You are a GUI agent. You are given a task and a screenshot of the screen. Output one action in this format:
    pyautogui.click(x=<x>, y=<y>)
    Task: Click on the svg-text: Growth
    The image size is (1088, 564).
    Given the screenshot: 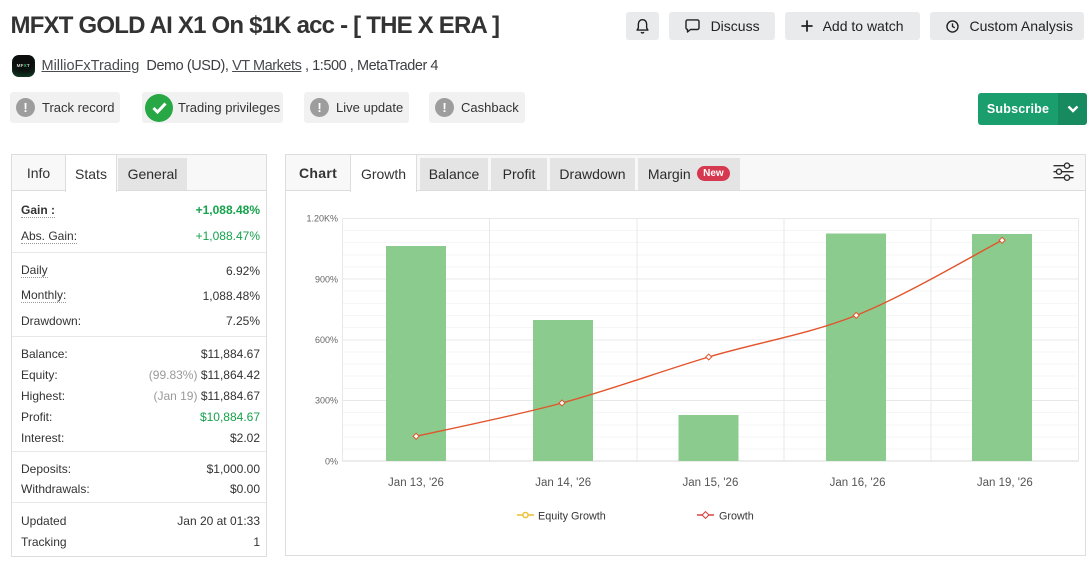 What is the action you would take?
    pyautogui.click(x=736, y=517)
    